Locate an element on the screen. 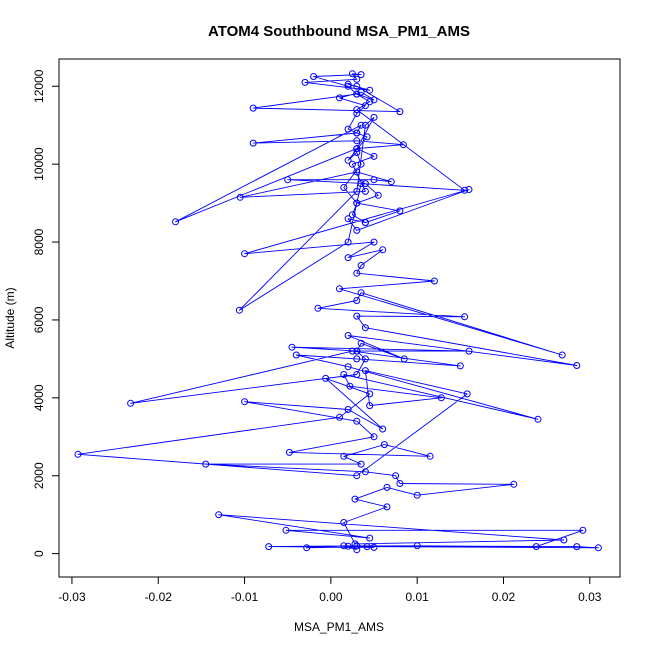 The height and width of the screenshot is (650, 650). y-tick-label: 2000 is located at coordinates (39, 475).